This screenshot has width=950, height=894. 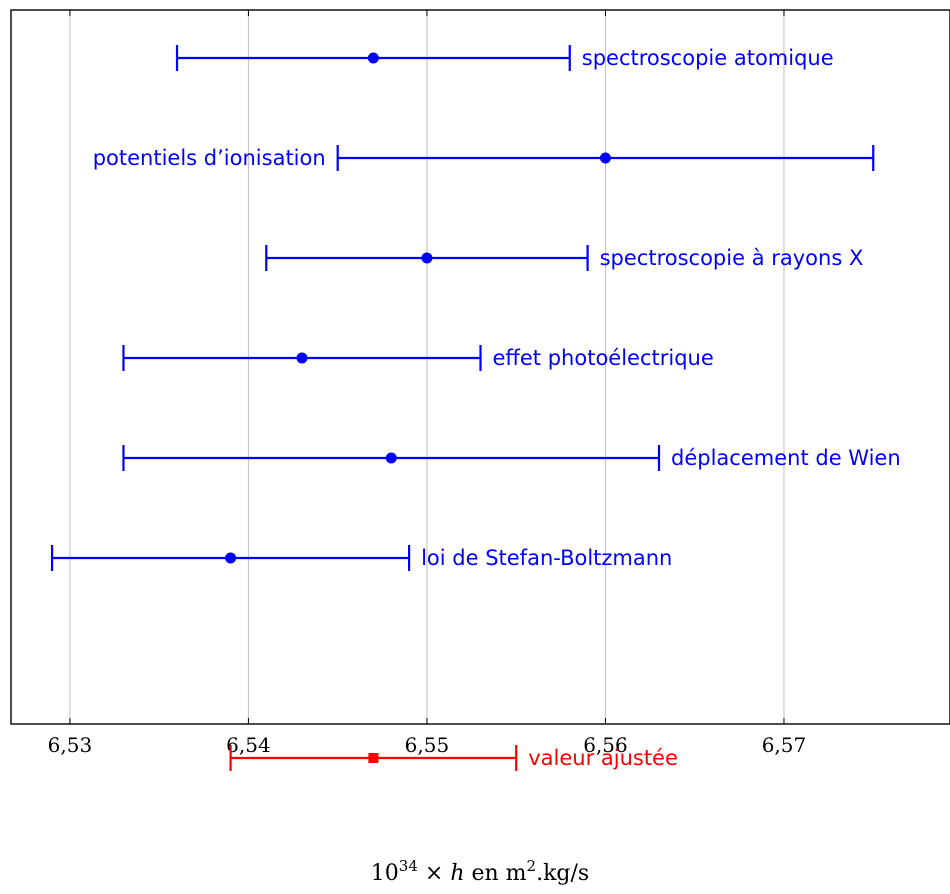 What do you see at coordinates (532, 866) in the screenshot?
I see `x-axis-title-part: 2` at bounding box center [532, 866].